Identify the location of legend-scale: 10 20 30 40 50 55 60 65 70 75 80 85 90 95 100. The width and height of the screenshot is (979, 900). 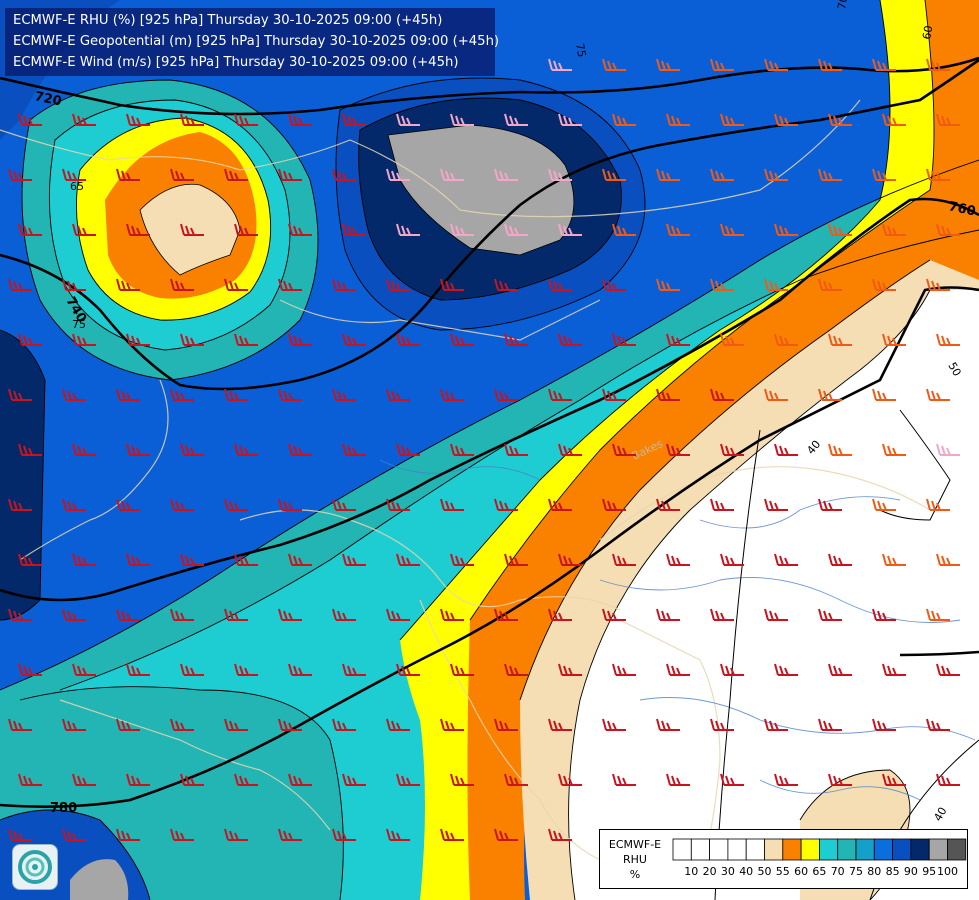
(819, 858).